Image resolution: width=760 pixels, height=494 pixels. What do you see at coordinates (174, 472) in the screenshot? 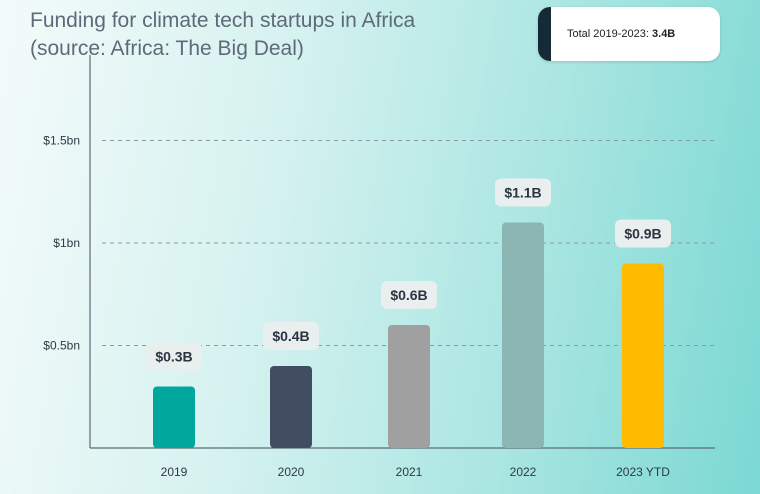
I see `x-tick-label: 2019` at bounding box center [174, 472].